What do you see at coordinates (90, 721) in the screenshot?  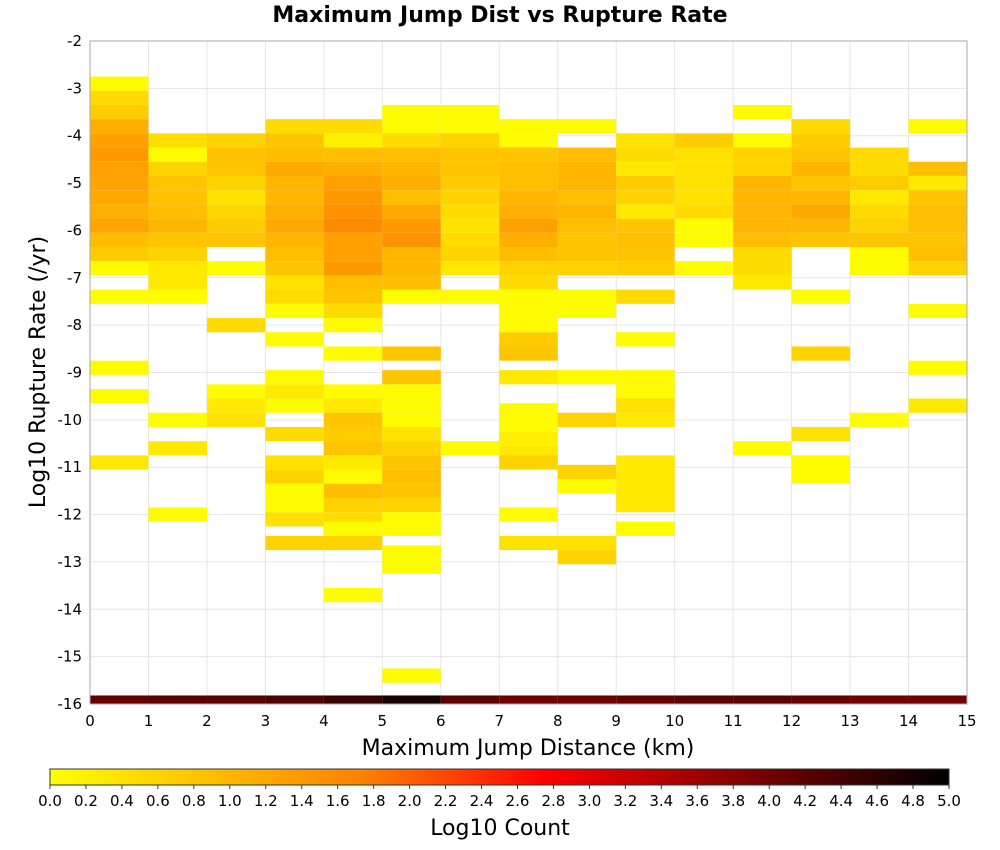 I see `x-tick-label: 0` at bounding box center [90, 721].